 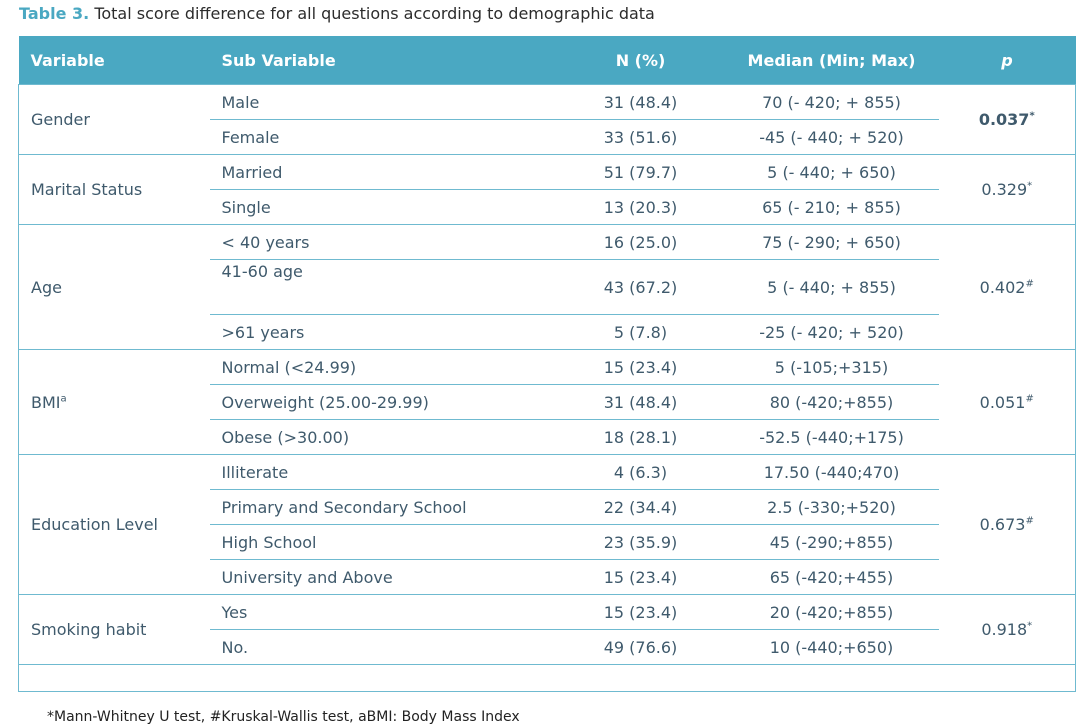 I want to click on p-value: 0.918, so click(x=1004, y=629).